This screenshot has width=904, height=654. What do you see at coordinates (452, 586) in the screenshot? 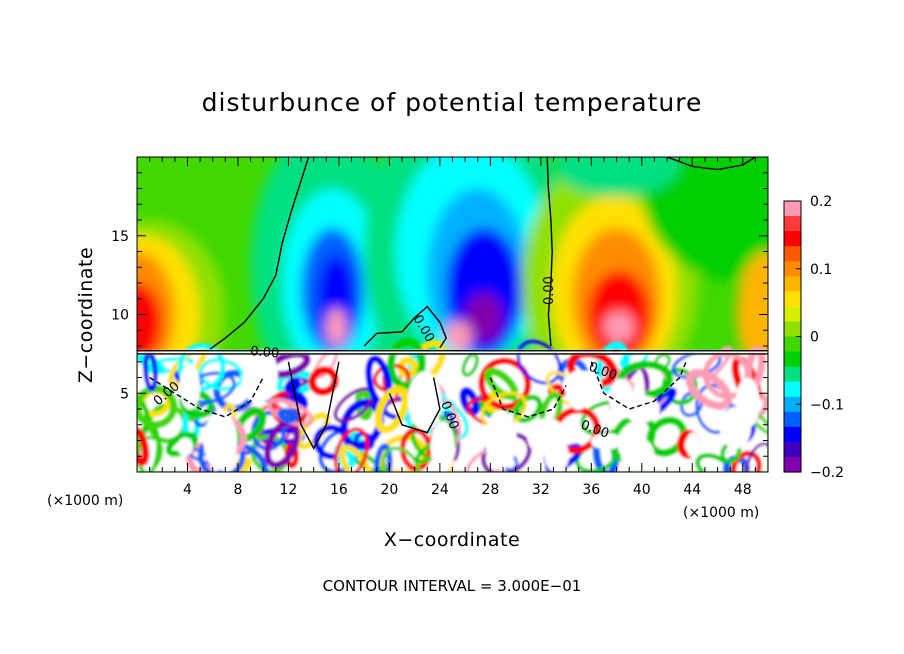
I see `contour-interval-note: CONTOUR INTERVAL = 3.000E−01` at bounding box center [452, 586].